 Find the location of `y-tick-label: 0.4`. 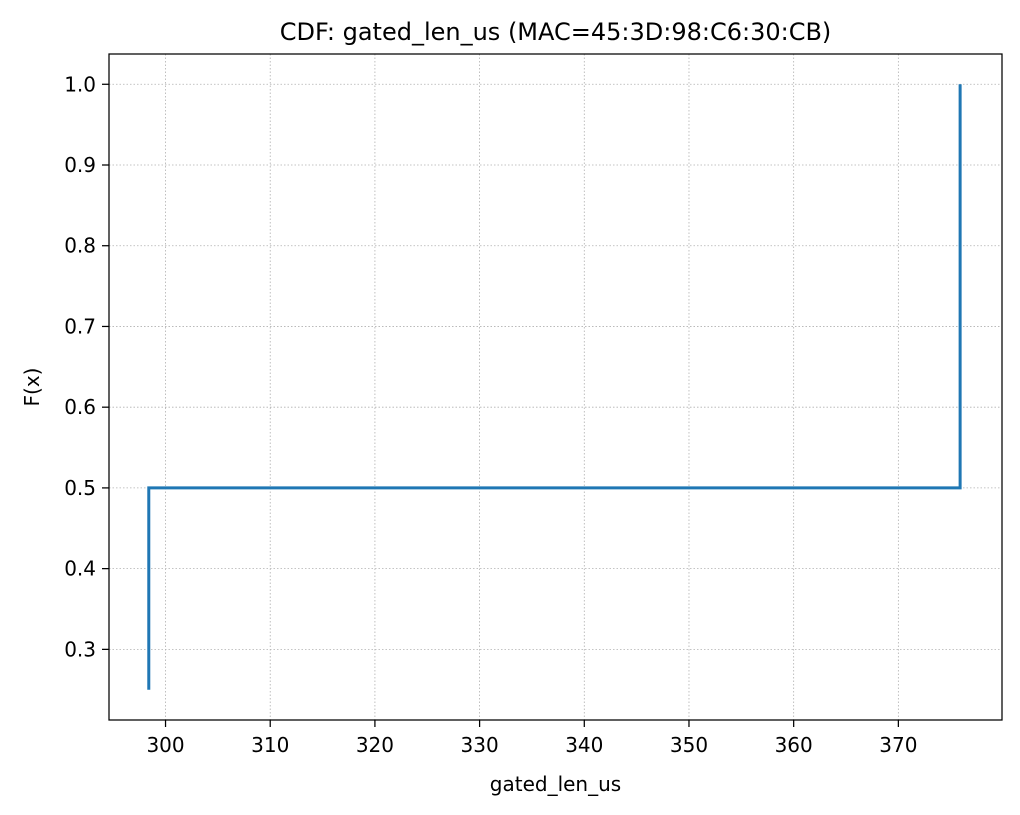

y-tick-label: 0.4 is located at coordinates (80, 569).